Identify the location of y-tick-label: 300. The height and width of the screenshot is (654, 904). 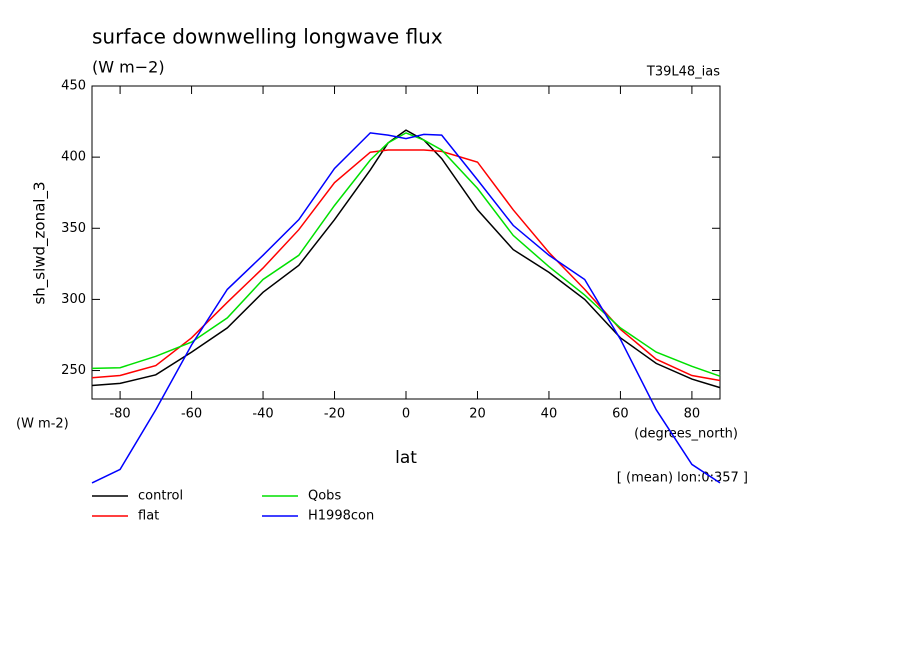
(73, 299).